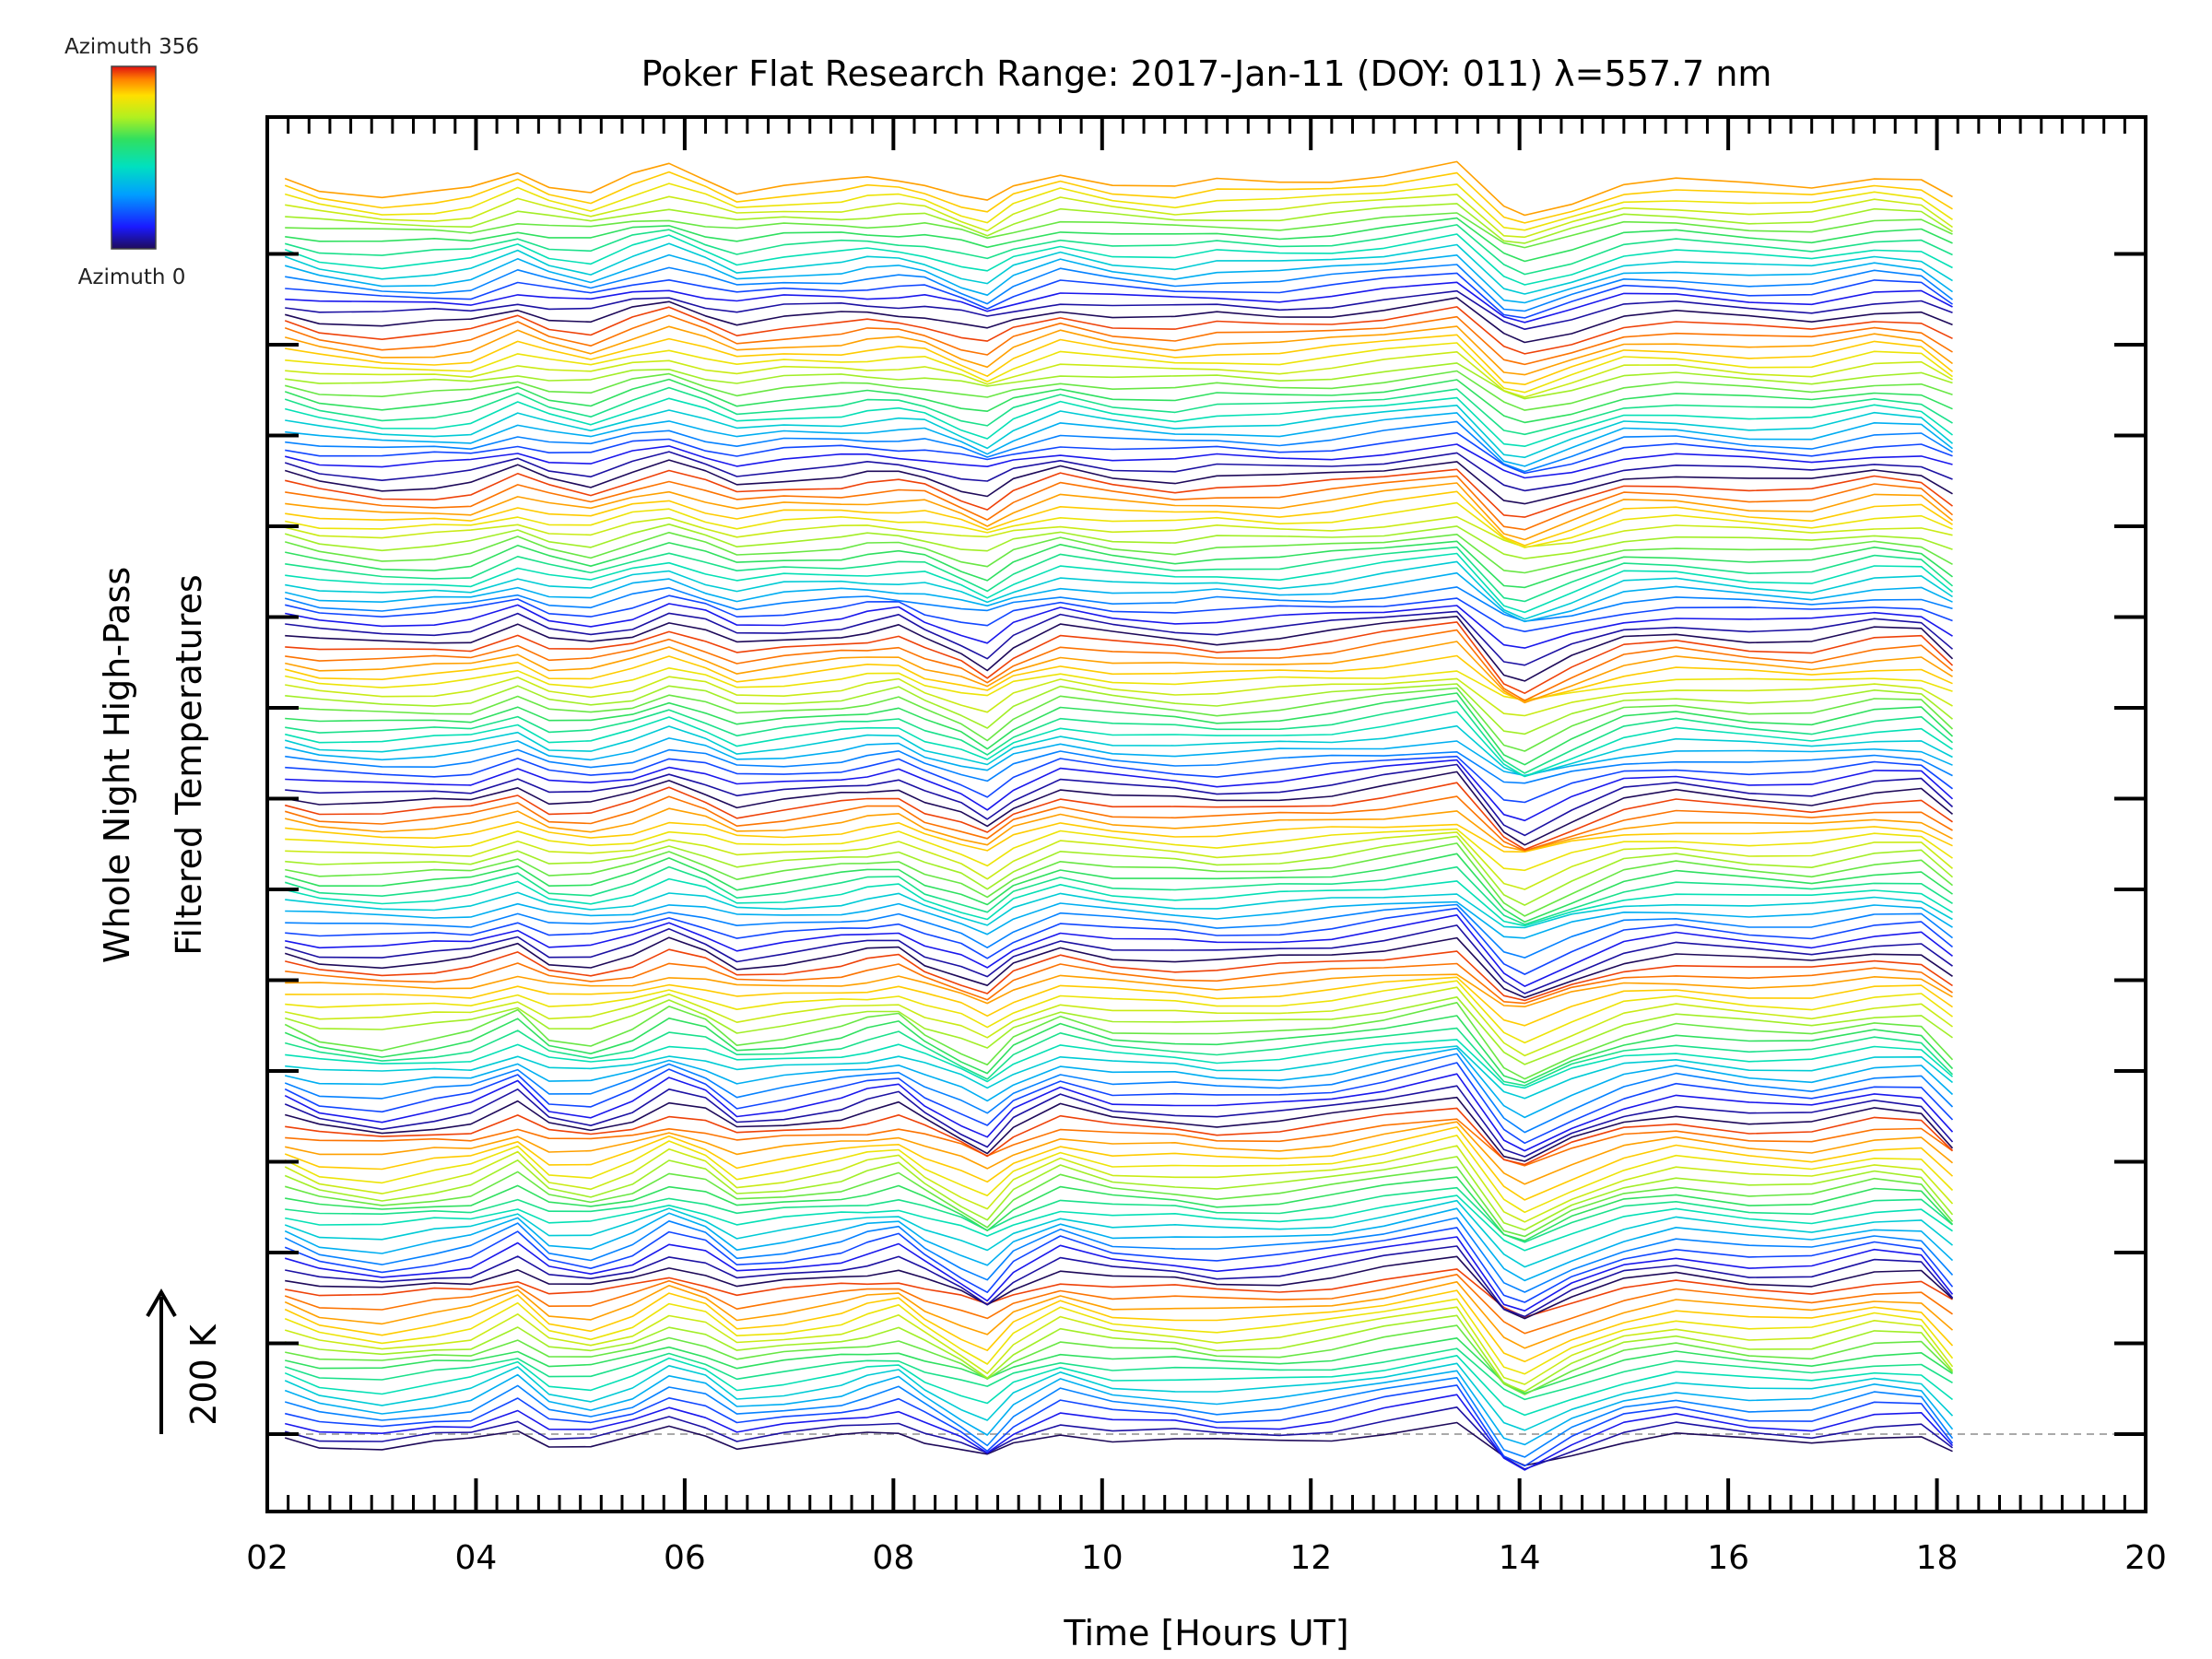 Image resolution: width=2212 pixels, height=1659 pixels. Describe the element at coordinates (1937, 1558) in the screenshot. I see `x-tick-label: 18` at that location.